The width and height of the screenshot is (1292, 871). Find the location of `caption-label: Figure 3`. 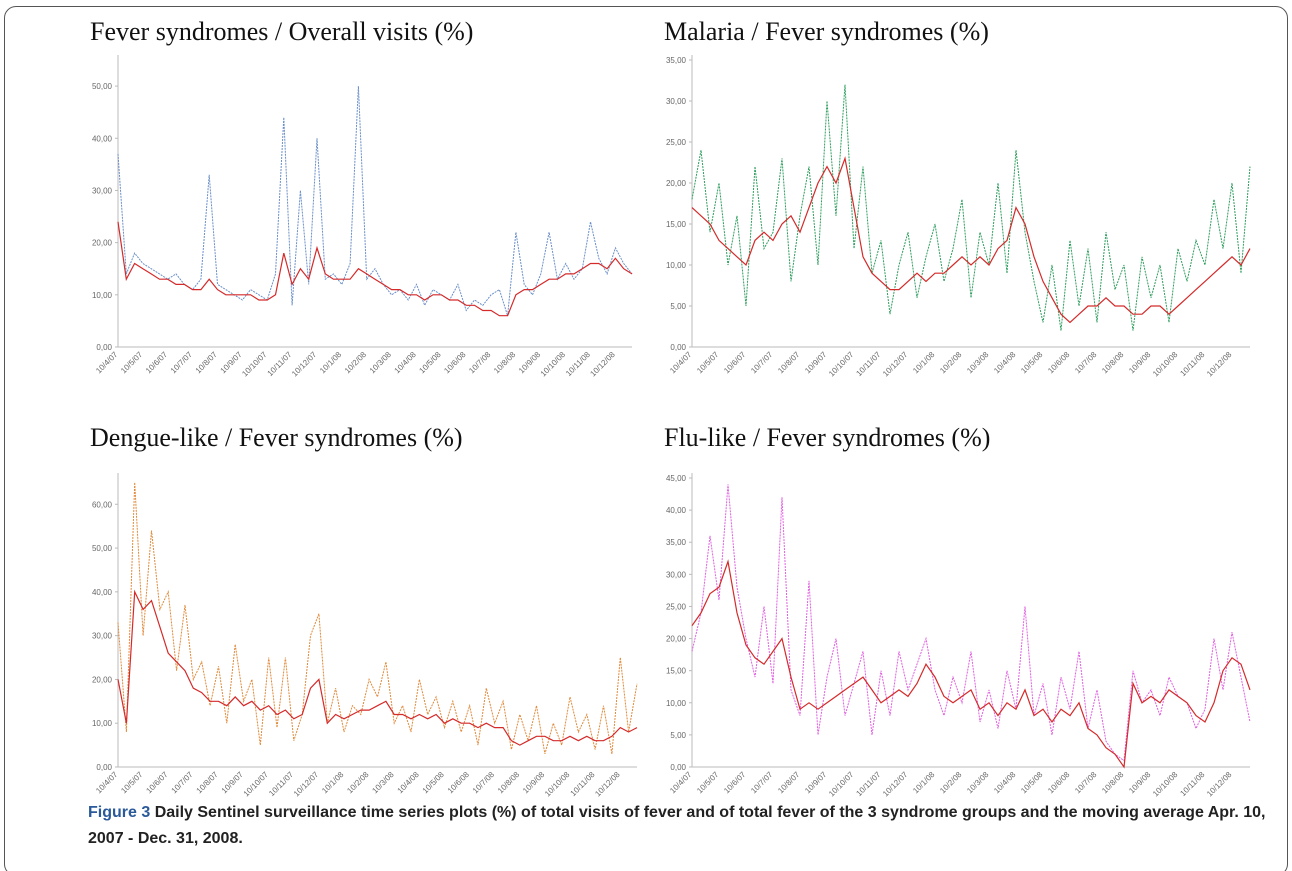

caption-label: Figure 3 is located at coordinates (119, 812).